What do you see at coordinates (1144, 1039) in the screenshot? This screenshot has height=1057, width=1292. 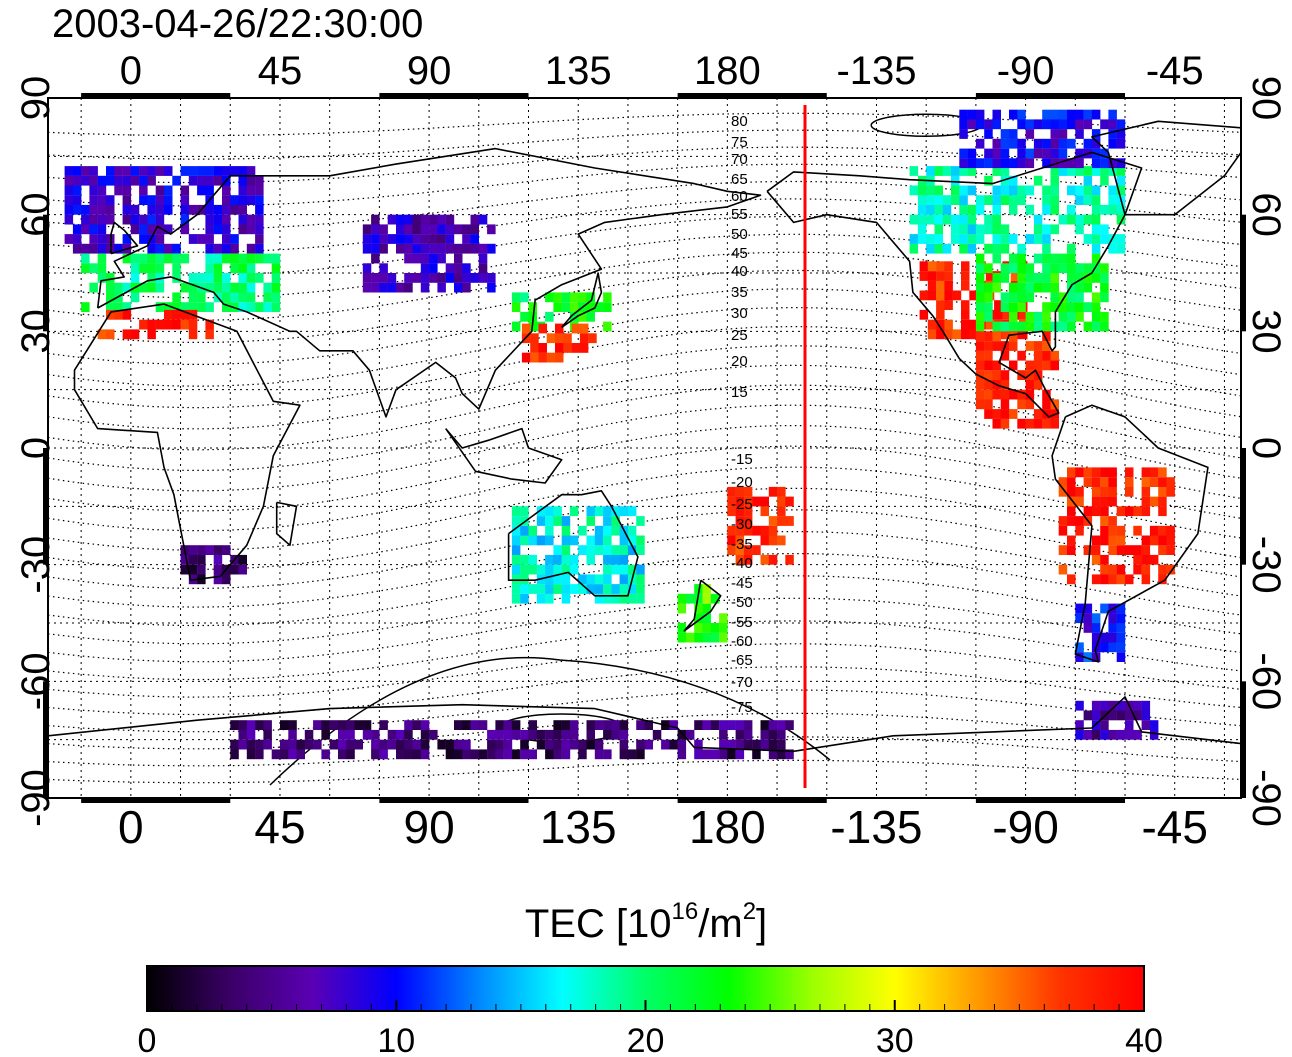 I see `colorbar-tick-label: 40` at bounding box center [1144, 1039].